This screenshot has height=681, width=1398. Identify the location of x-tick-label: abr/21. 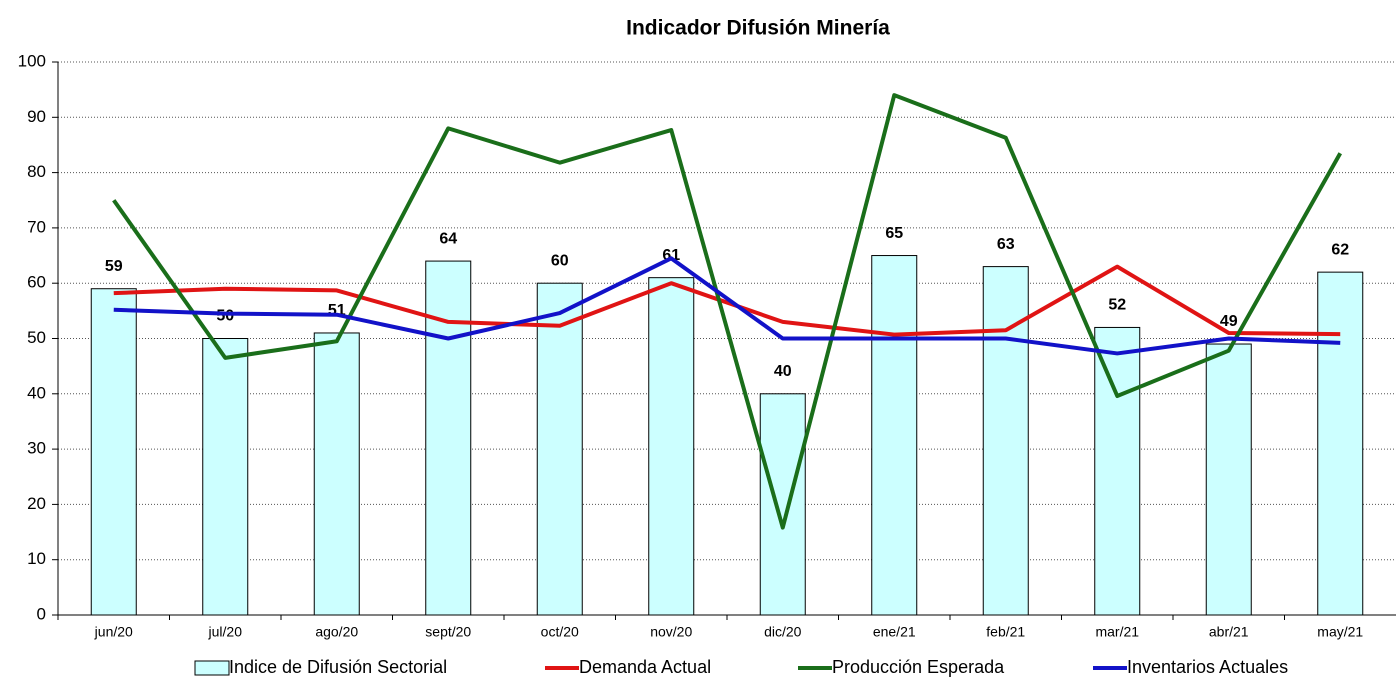
(1229, 632).